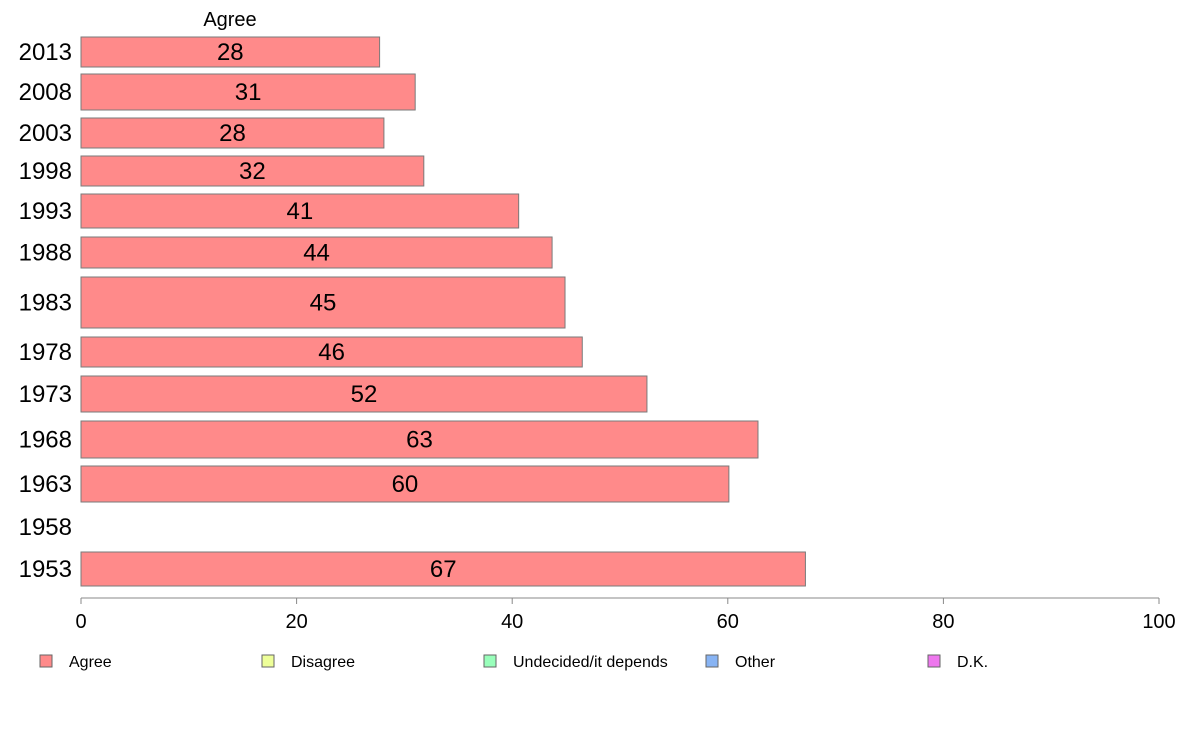  I want to click on bar-value-label: 32, so click(252, 171).